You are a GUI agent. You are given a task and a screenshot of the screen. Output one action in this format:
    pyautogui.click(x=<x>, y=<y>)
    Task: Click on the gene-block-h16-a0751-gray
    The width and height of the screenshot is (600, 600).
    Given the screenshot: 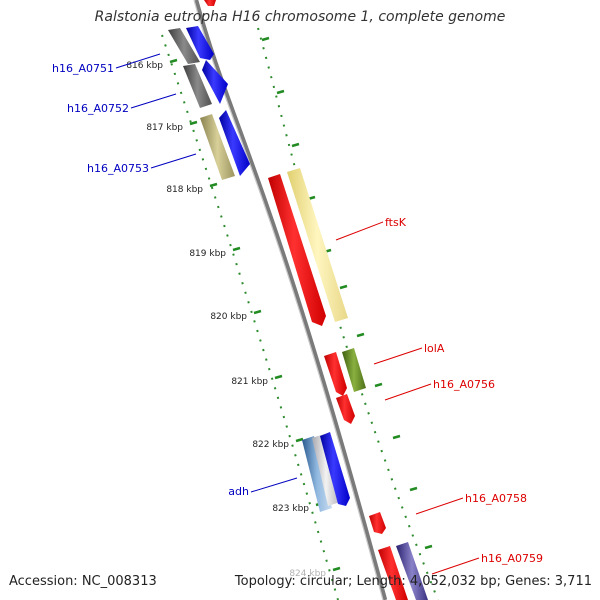 What is the action you would take?
    pyautogui.click(x=184, y=46)
    